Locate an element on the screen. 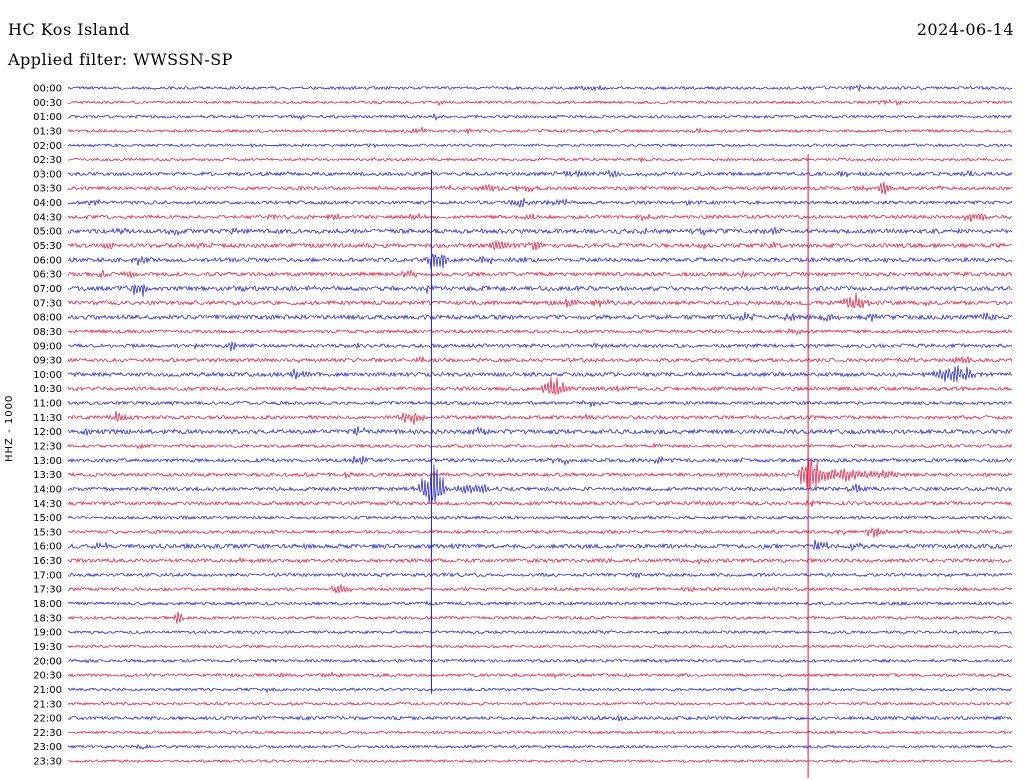 This screenshot has height=780, width=1024. time-label-0030: 00:30 is located at coordinates (47, 103).